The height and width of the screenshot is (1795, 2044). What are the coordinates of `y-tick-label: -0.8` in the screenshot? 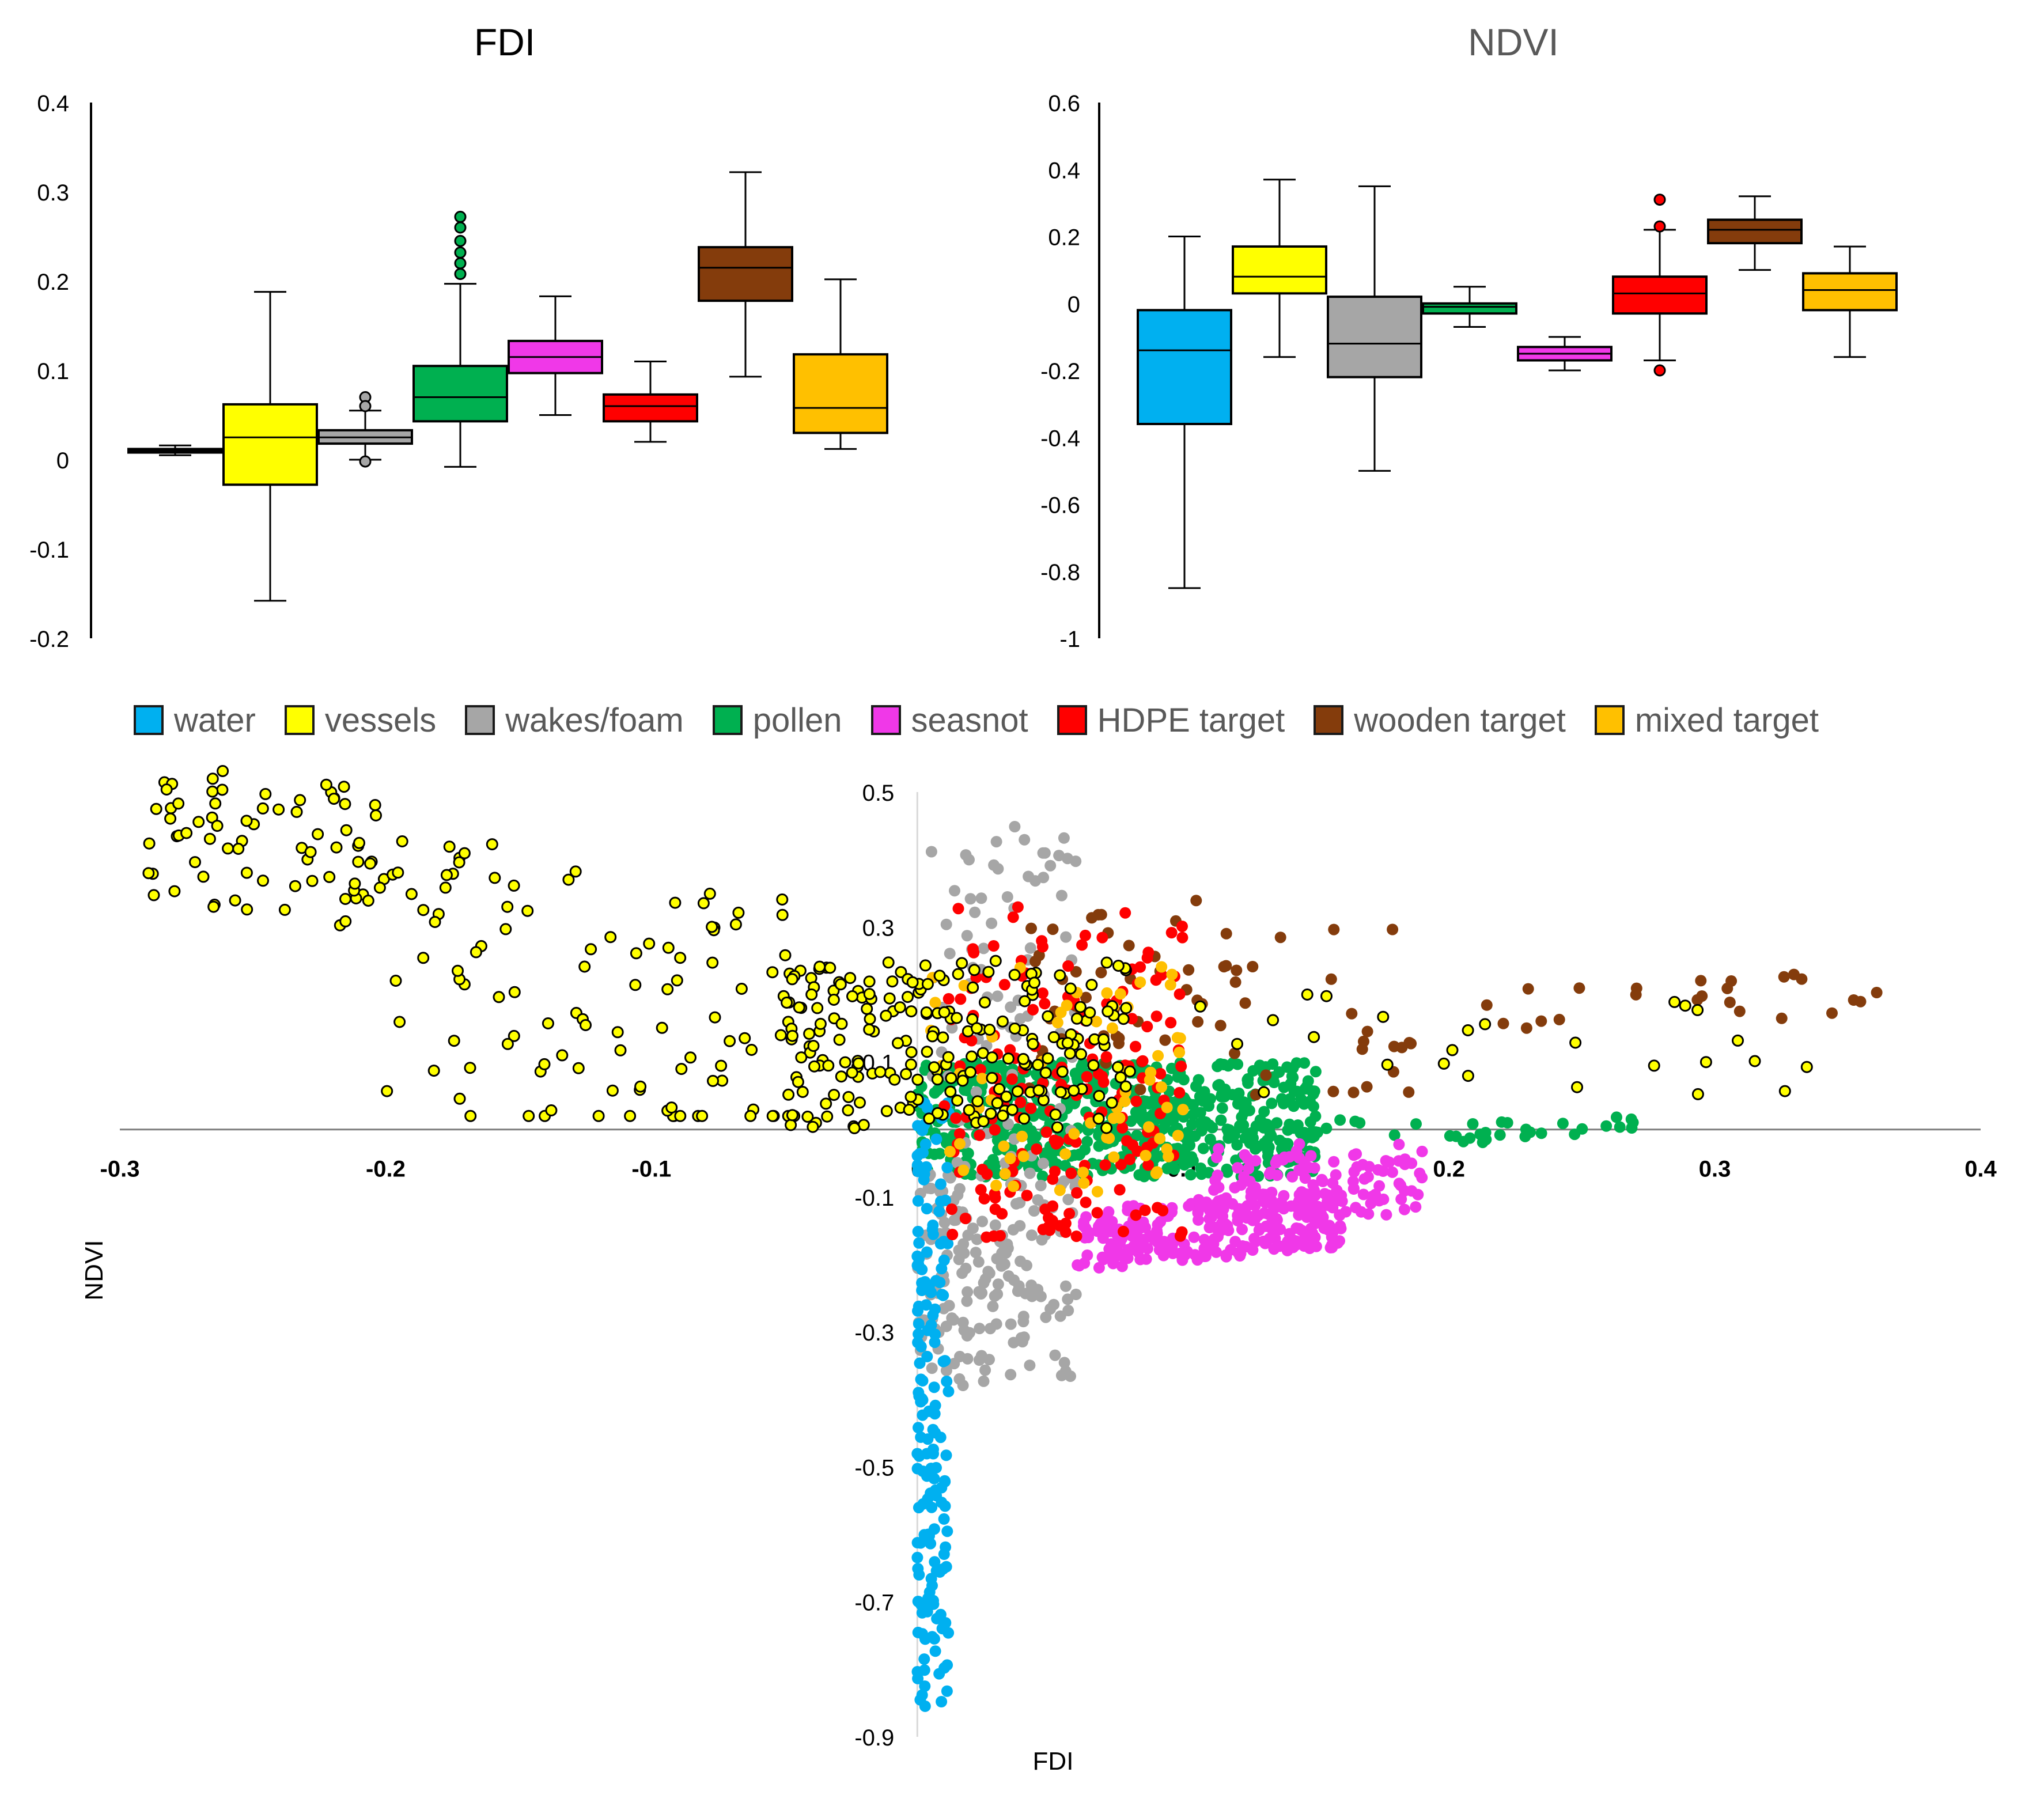 It's located at (1060, 572).